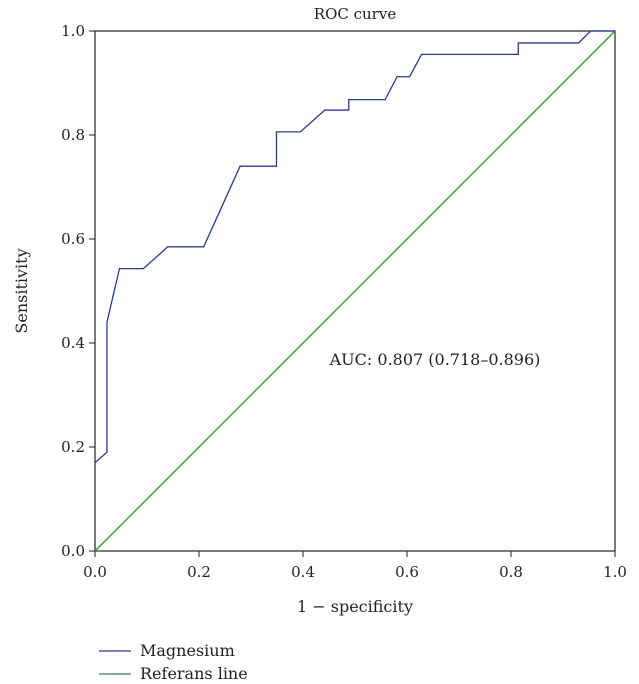  I want to click on auc-annotation: AUC: 0.807 (0.718–0.896), so click(435, 359).